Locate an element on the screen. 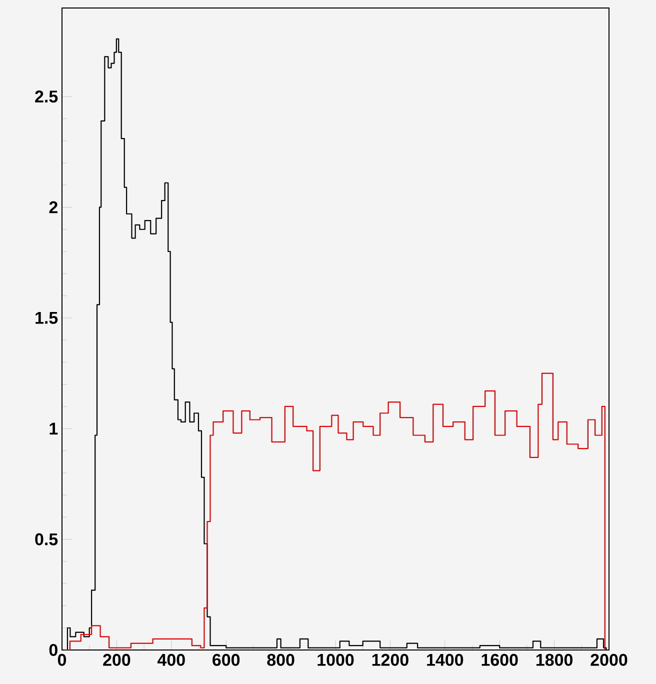 This screenshot has height=684, width=656. x-tick-label: 800 is located at coordinates (280, 660).